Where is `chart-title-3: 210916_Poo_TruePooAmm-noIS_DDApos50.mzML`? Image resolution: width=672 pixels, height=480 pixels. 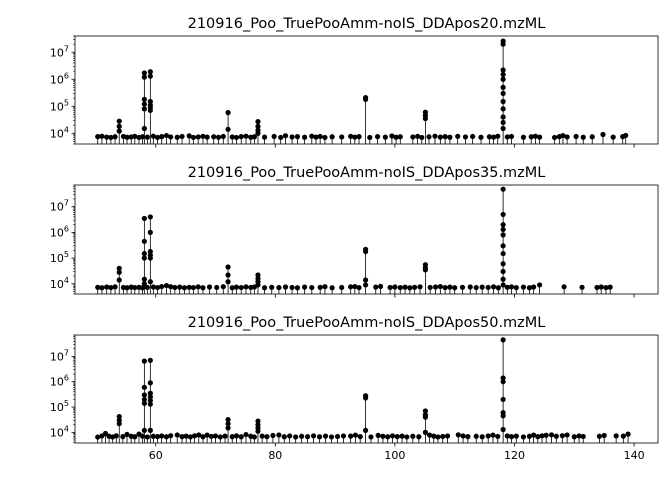
chart-title-3: 210916_Poo_TruePooAmm-noIS_DDApos50.mzML is located at coordinates (367, 323).